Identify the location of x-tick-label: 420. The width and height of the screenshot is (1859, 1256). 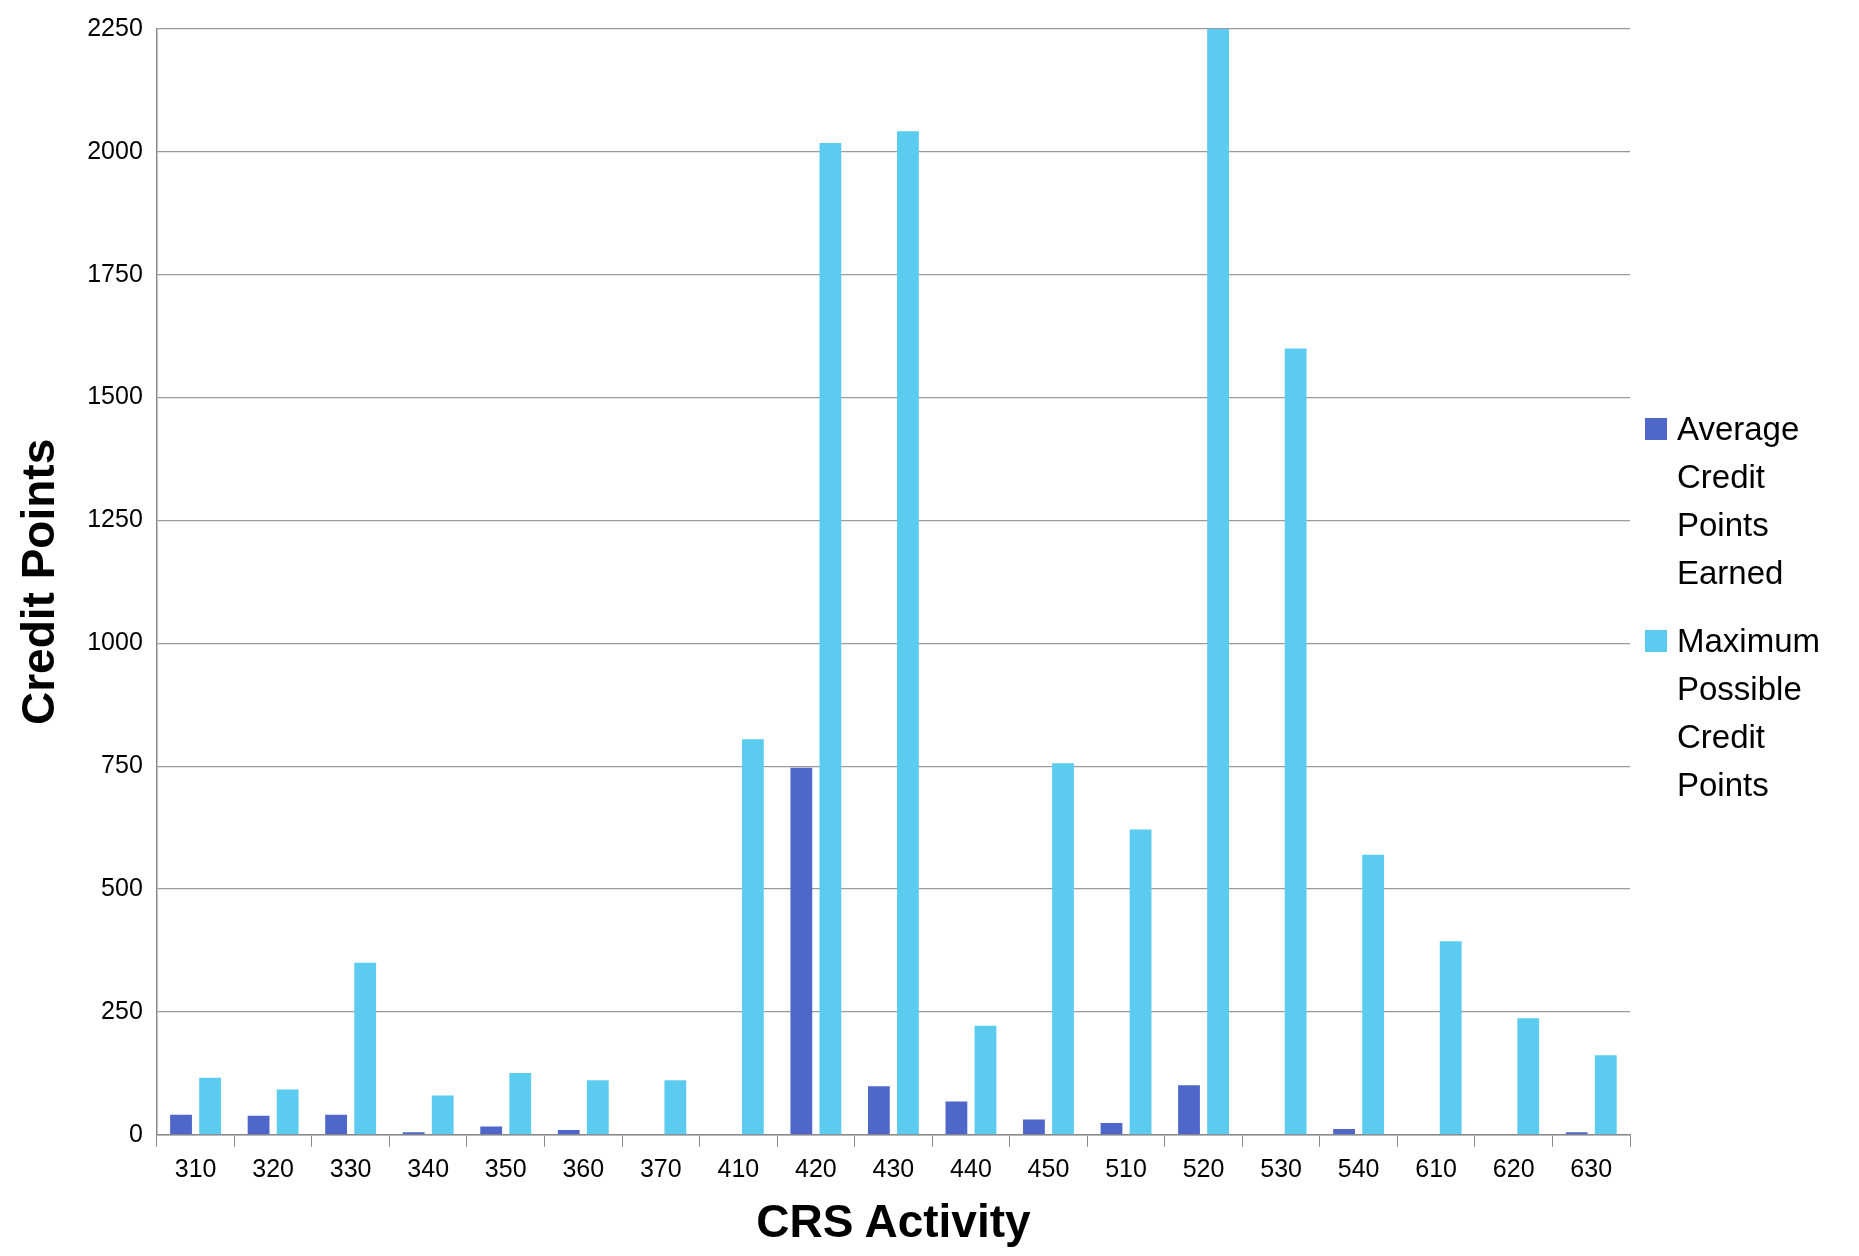
(816, 1167).